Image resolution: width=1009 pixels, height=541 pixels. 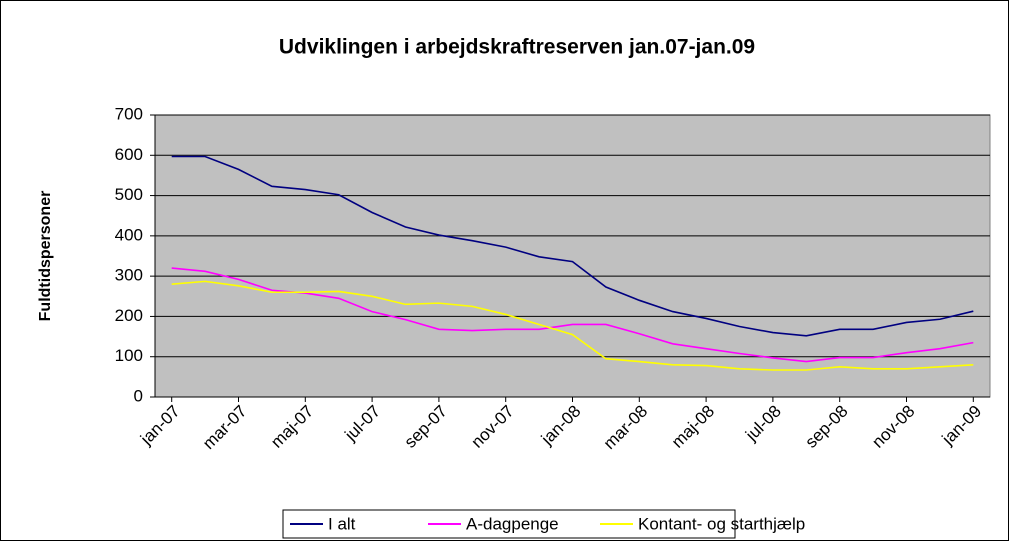 I want to click on y-tick-label: 200, so click(x=129, y=315).